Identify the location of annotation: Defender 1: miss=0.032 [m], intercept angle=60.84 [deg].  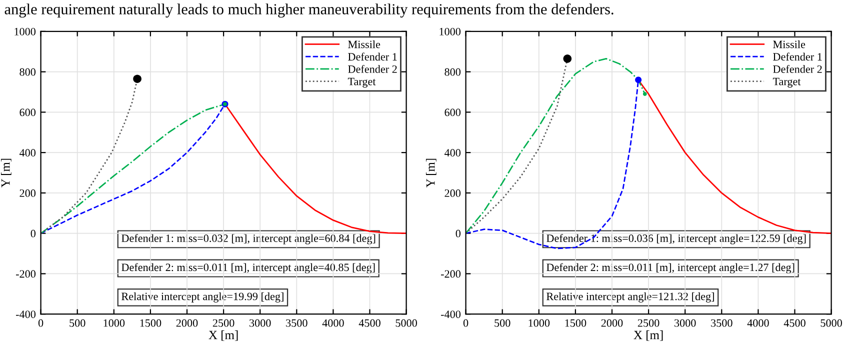
(249, 239).